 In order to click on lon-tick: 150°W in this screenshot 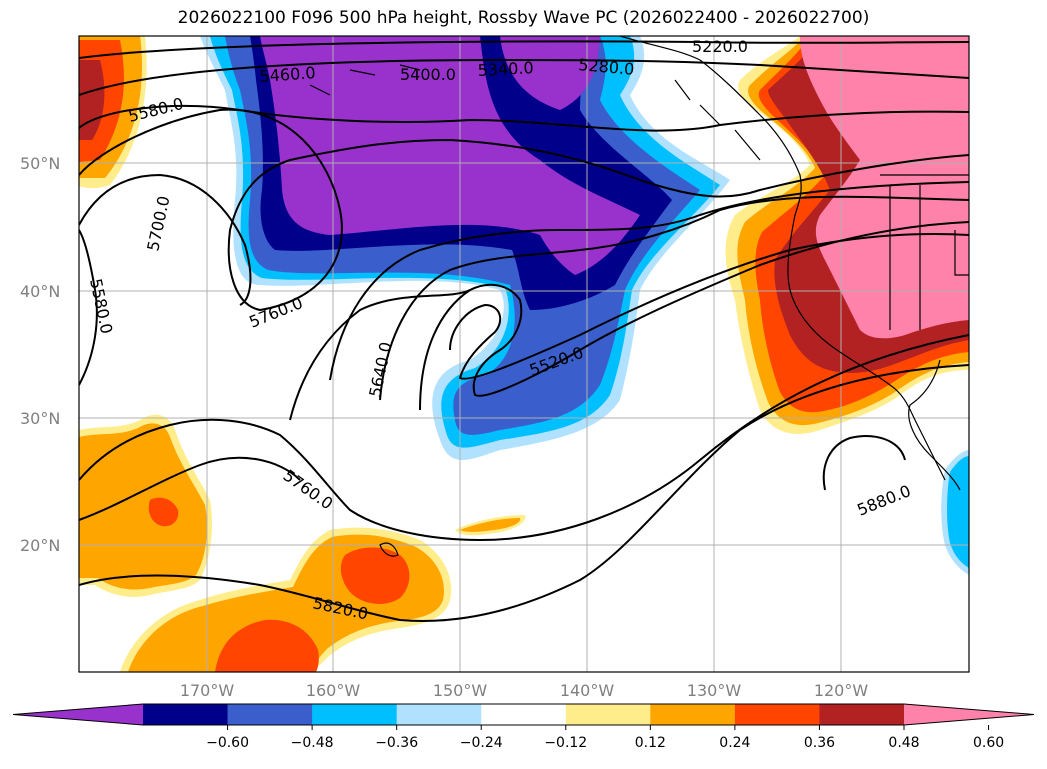, I will do `click(460, 690)`.